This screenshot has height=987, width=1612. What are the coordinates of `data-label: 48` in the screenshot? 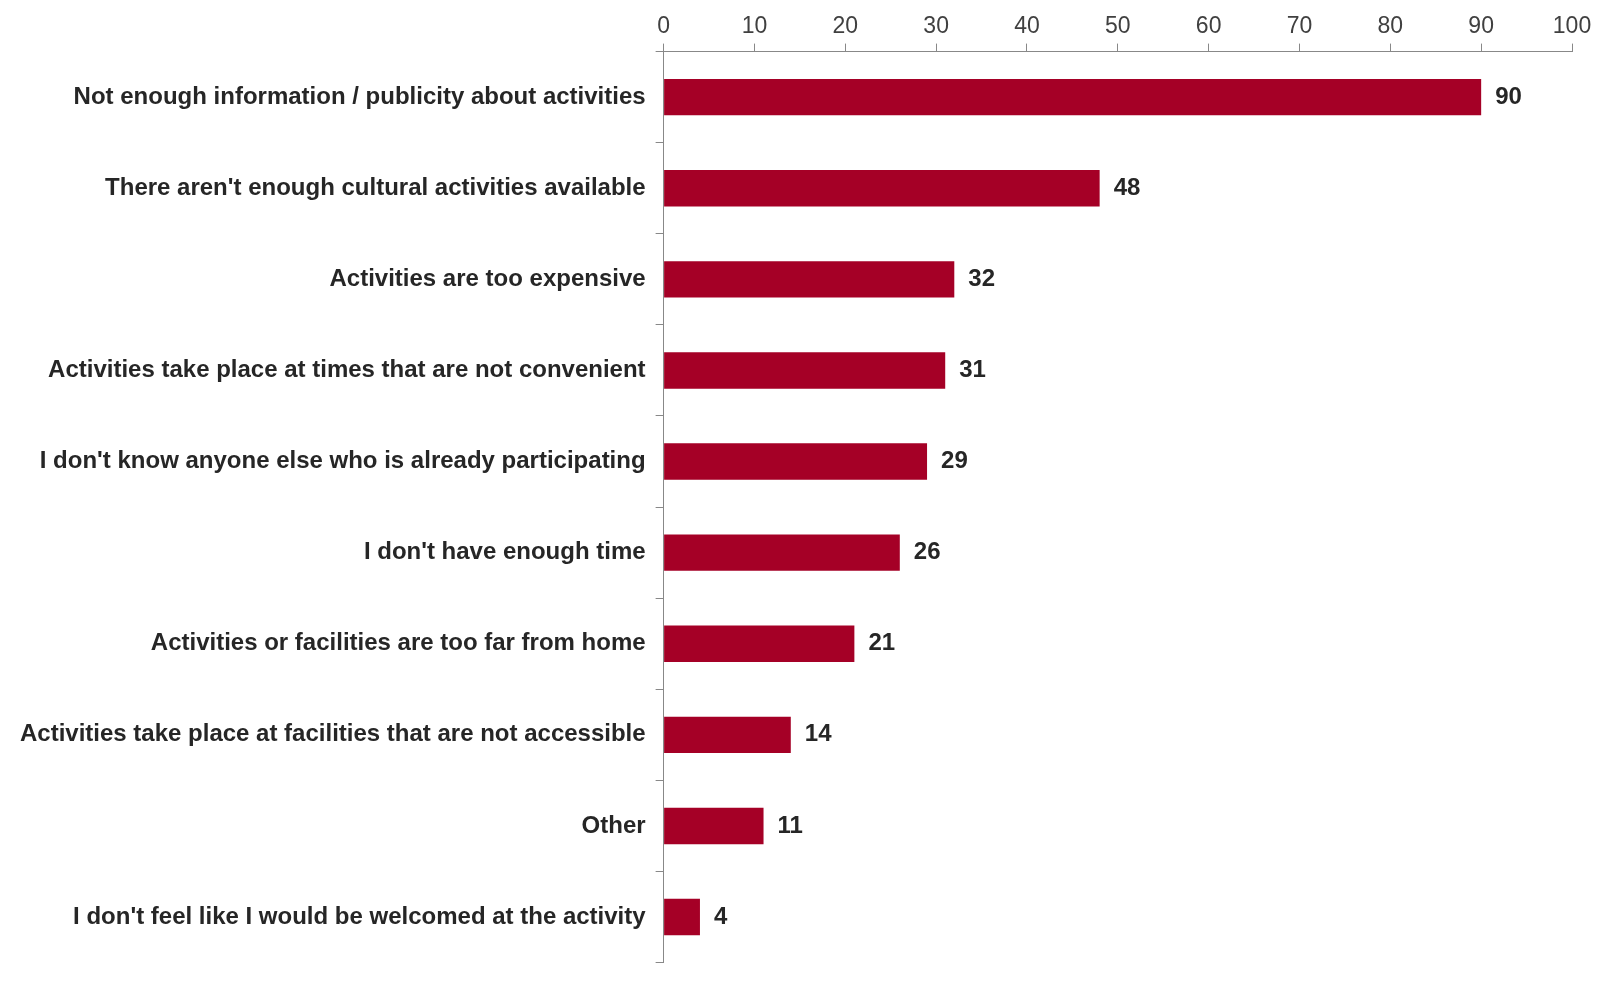 It's located at (1127, 186).